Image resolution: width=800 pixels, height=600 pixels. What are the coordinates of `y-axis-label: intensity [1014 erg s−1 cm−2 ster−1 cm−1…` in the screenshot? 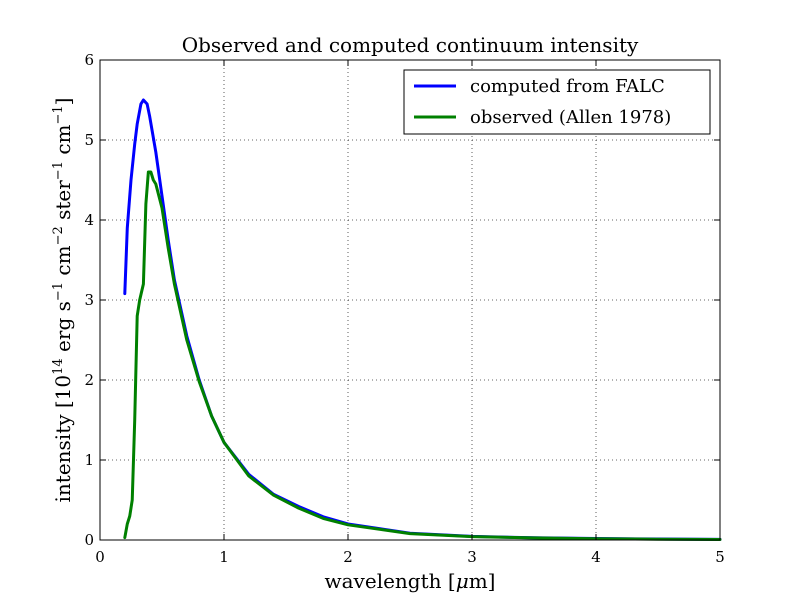 It's located at (63, 300).